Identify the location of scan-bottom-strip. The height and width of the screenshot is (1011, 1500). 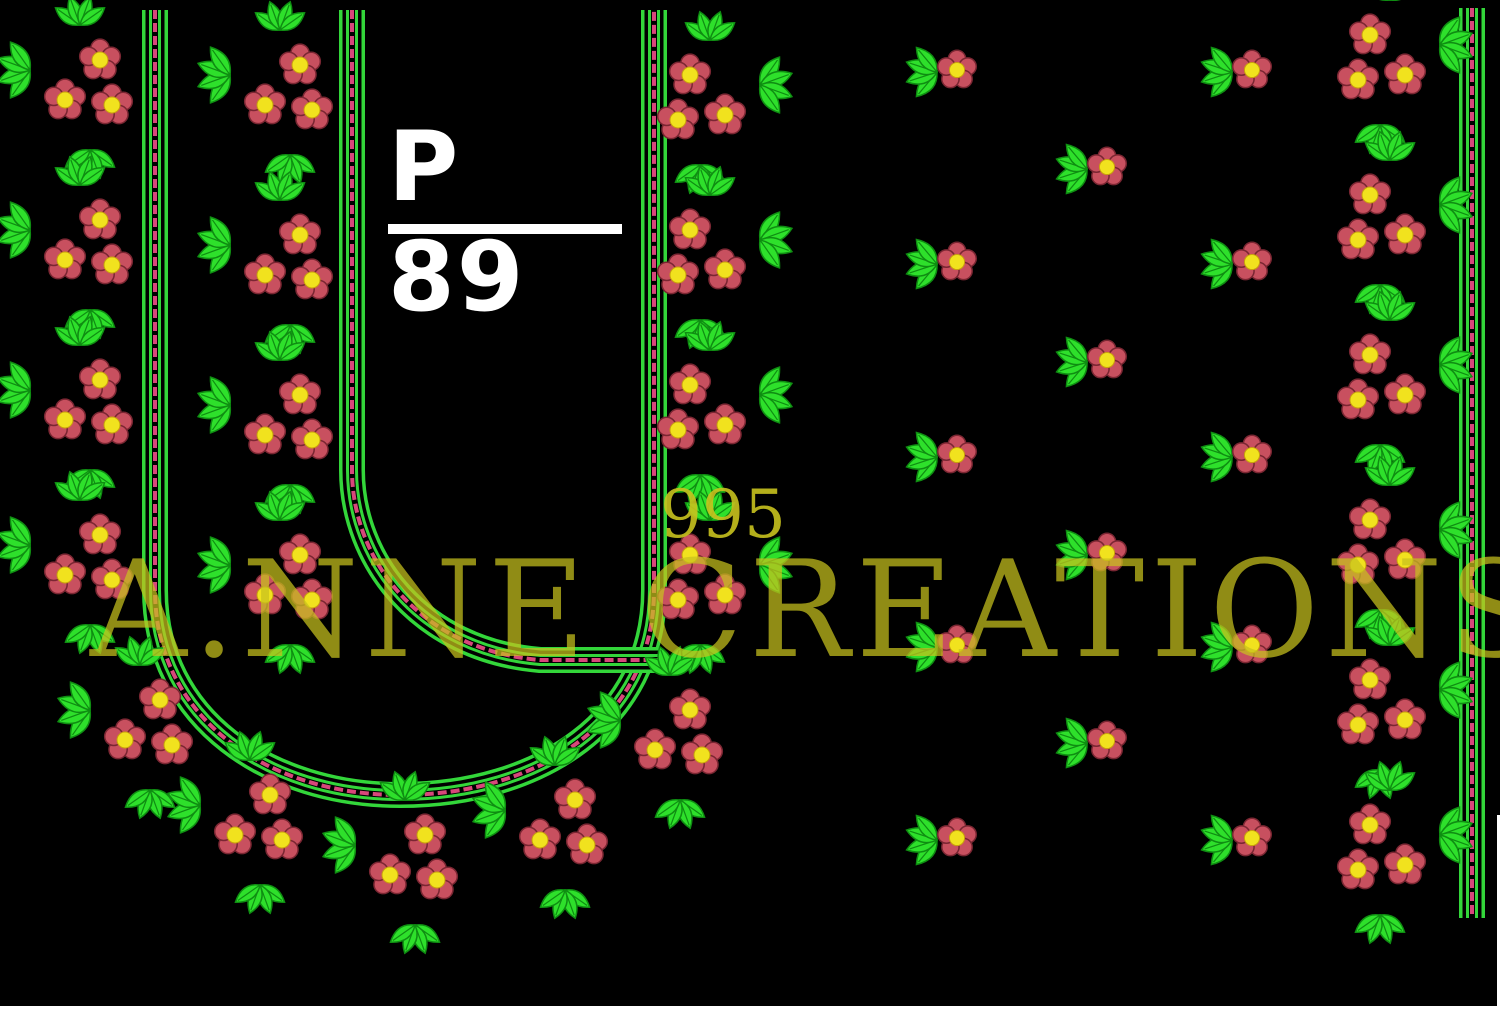
(750, 1008).